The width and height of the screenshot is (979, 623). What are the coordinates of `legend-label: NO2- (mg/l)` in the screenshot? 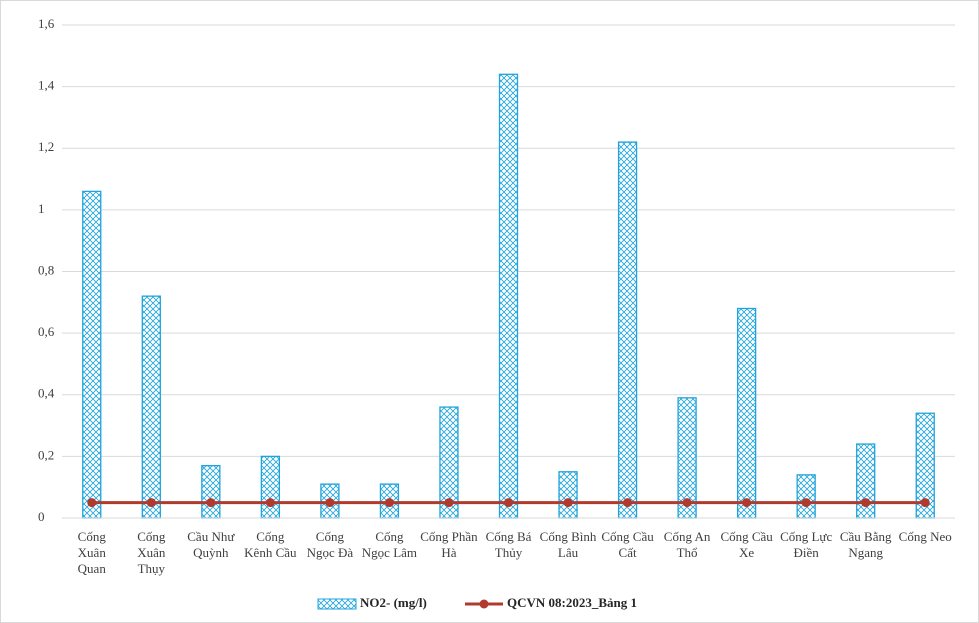 It's located at (393, 602).